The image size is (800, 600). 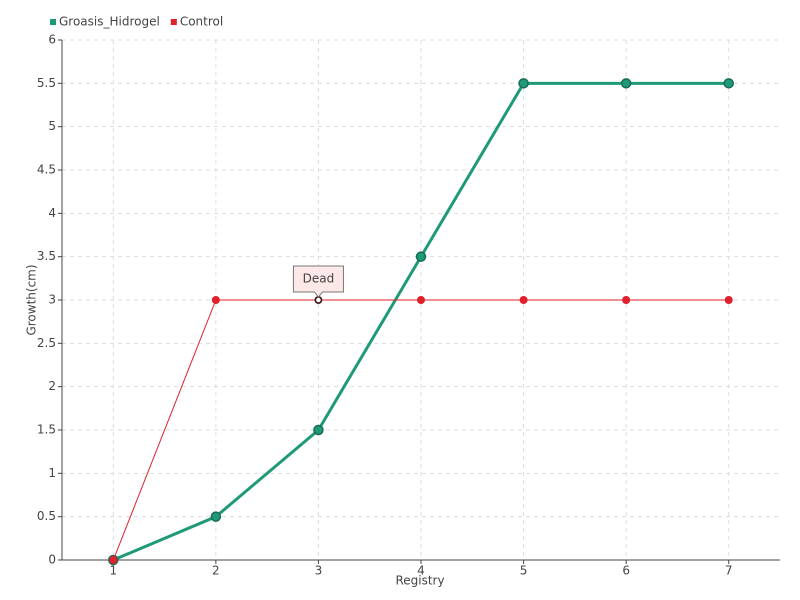 What do you see at coordinates (318, 300) in the screenshot?
I see `annotation-point` at bounding box center [318, 300].